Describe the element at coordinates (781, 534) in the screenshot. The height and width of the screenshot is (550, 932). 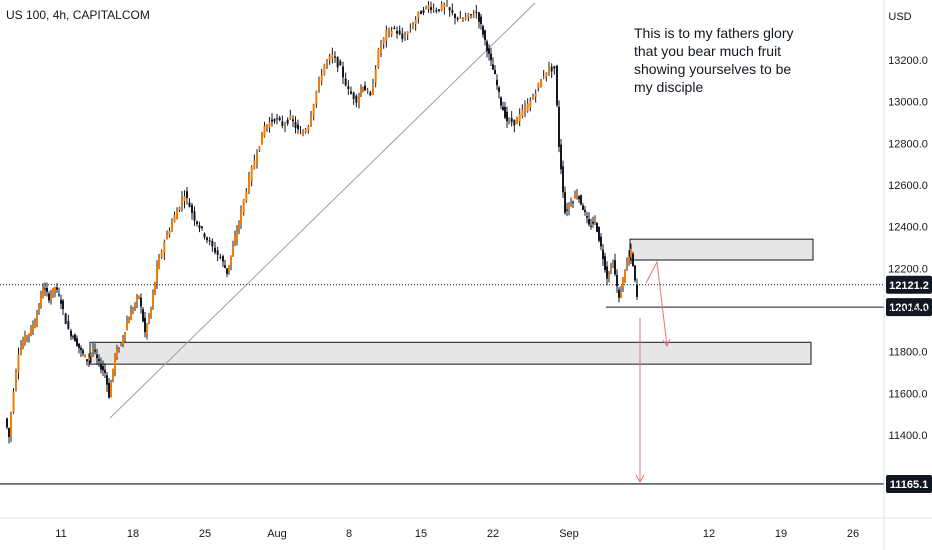
I see `time-tick-label: 19` at that location.